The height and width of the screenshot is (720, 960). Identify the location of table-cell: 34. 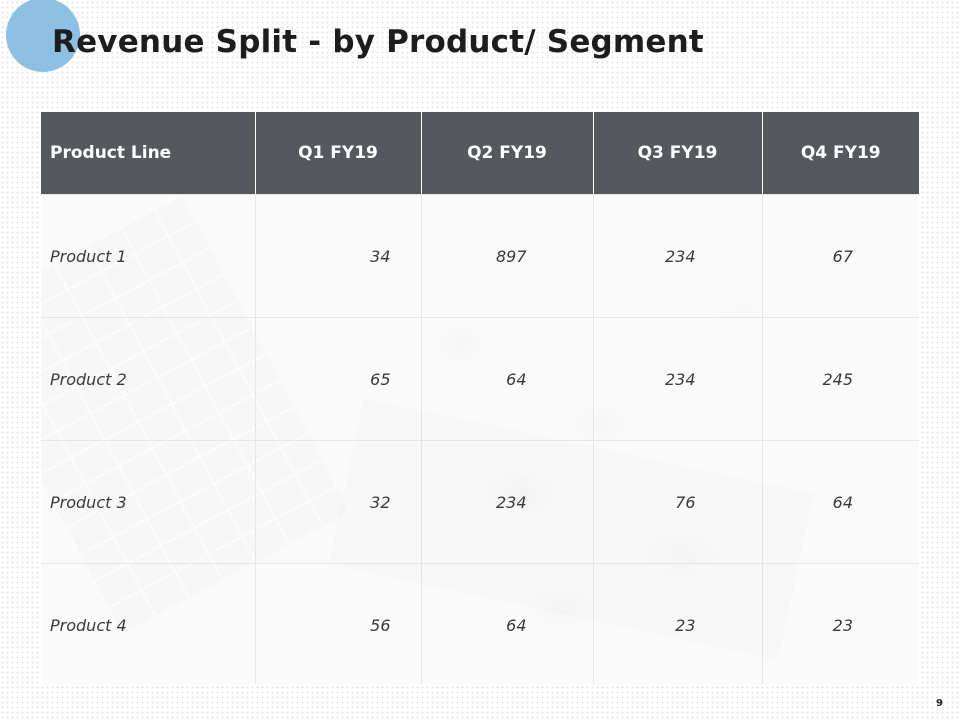
(337, 256).